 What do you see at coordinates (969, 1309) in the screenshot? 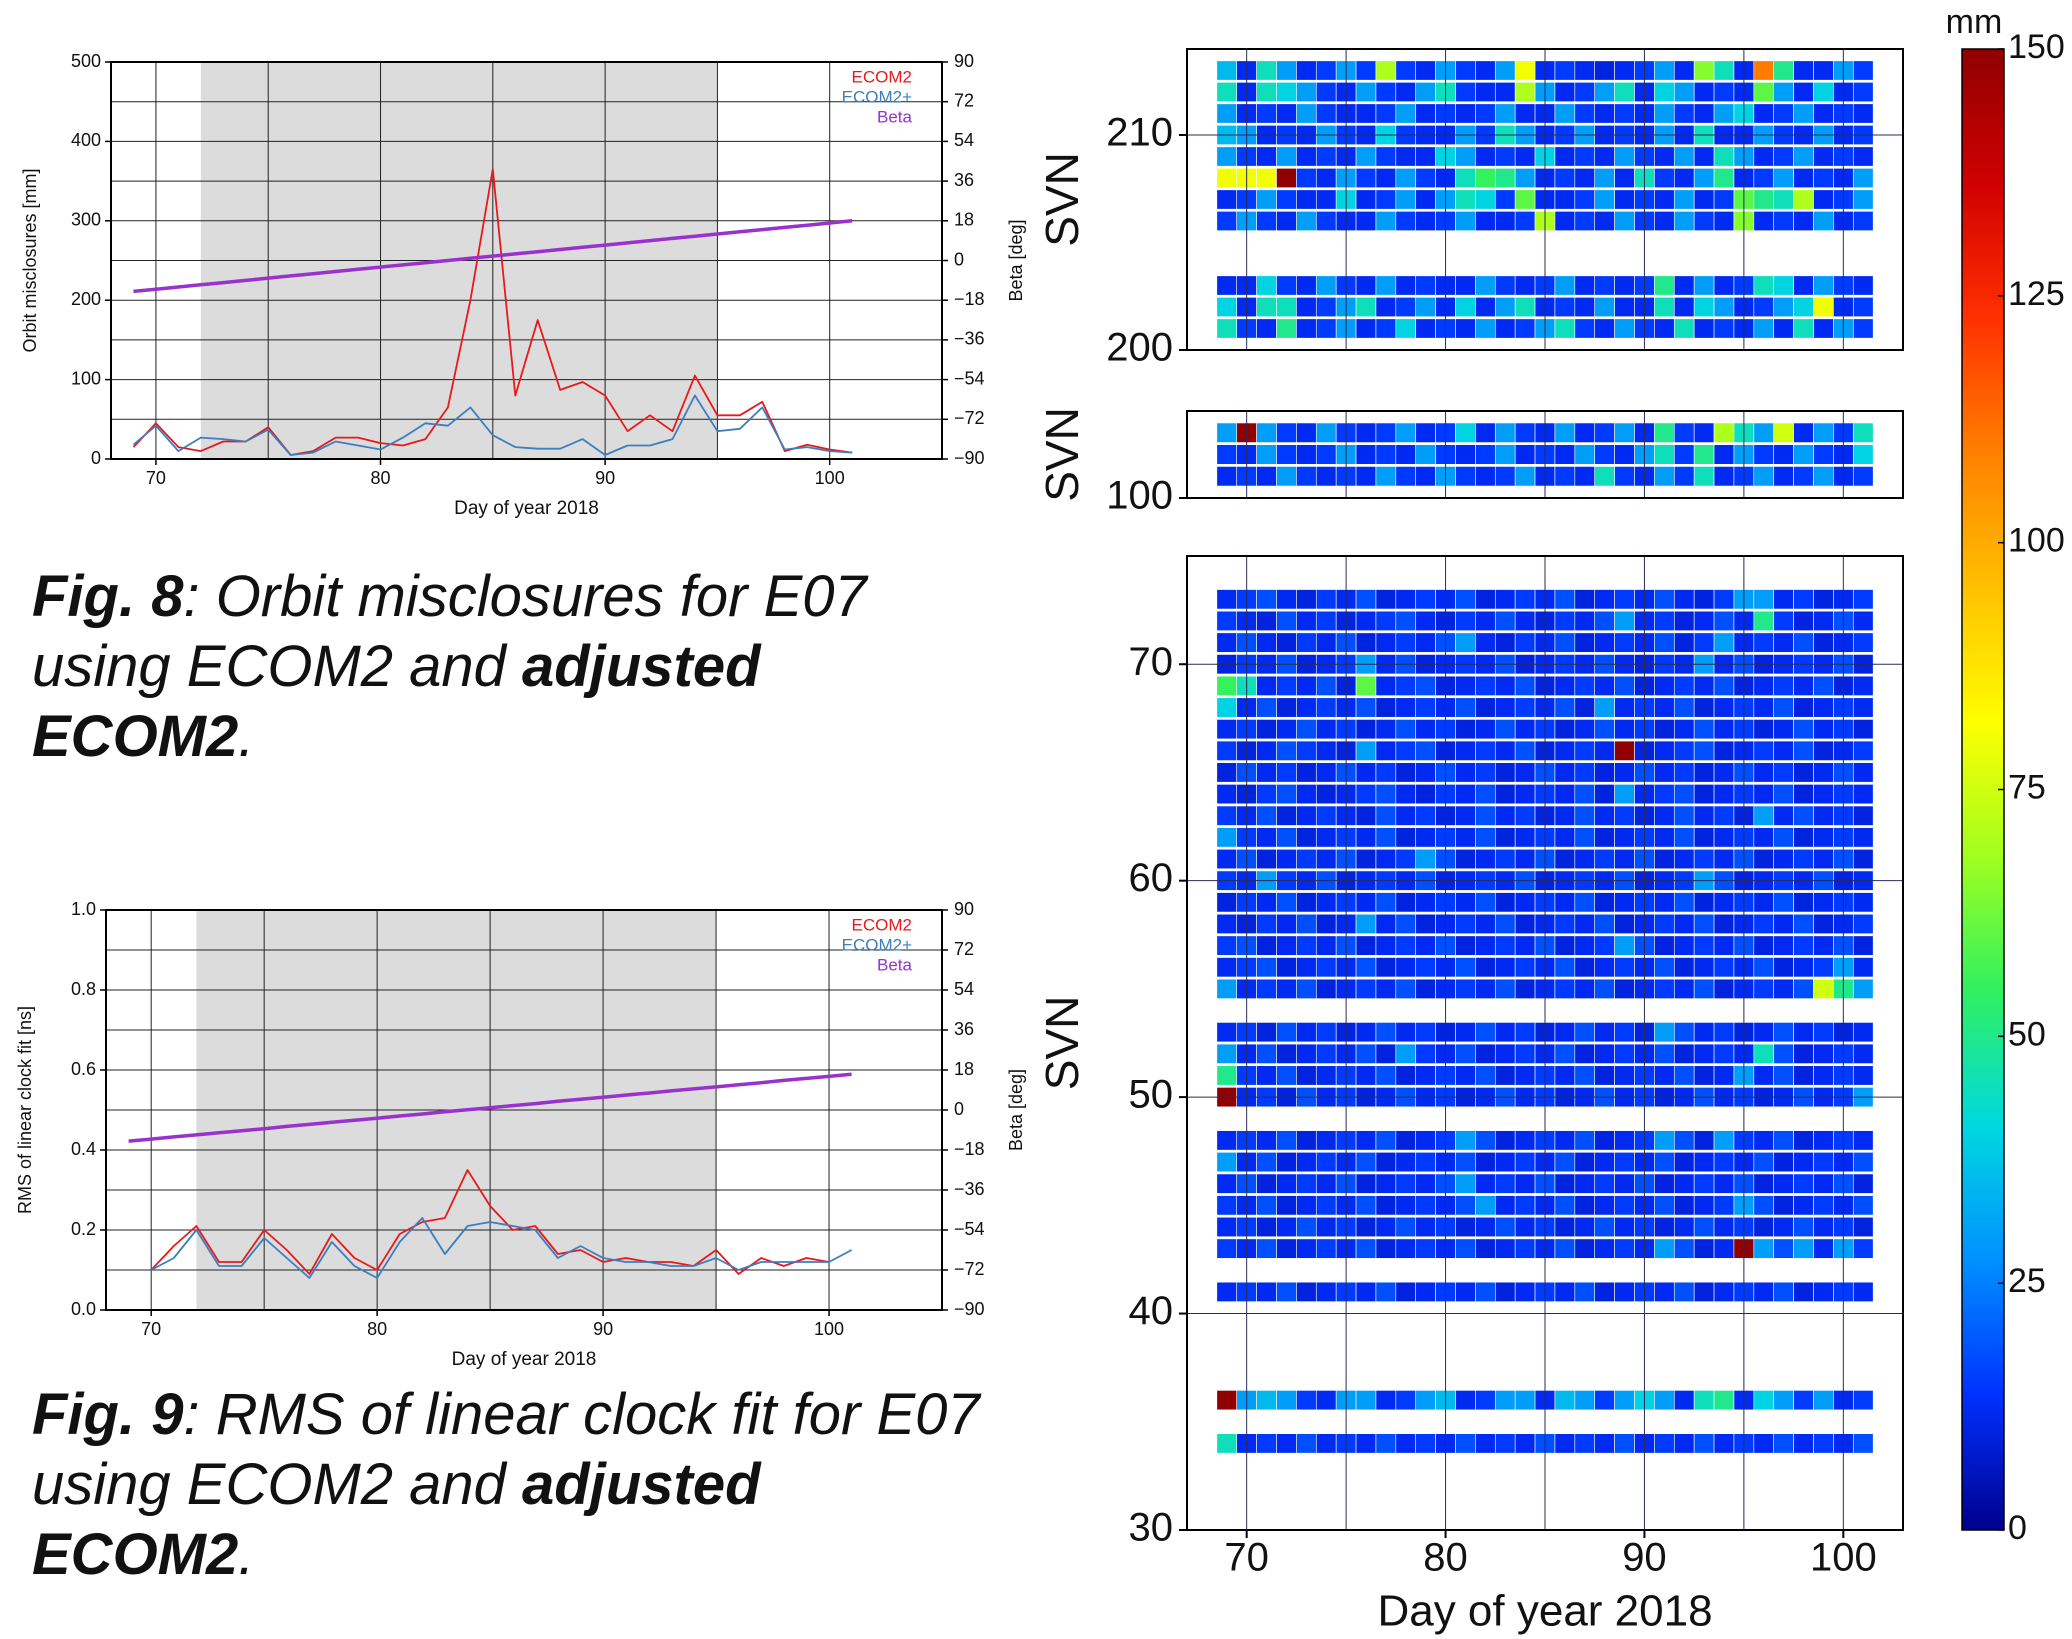
I see `y2-tick-label: −90` at bounding box center [969, 1309].